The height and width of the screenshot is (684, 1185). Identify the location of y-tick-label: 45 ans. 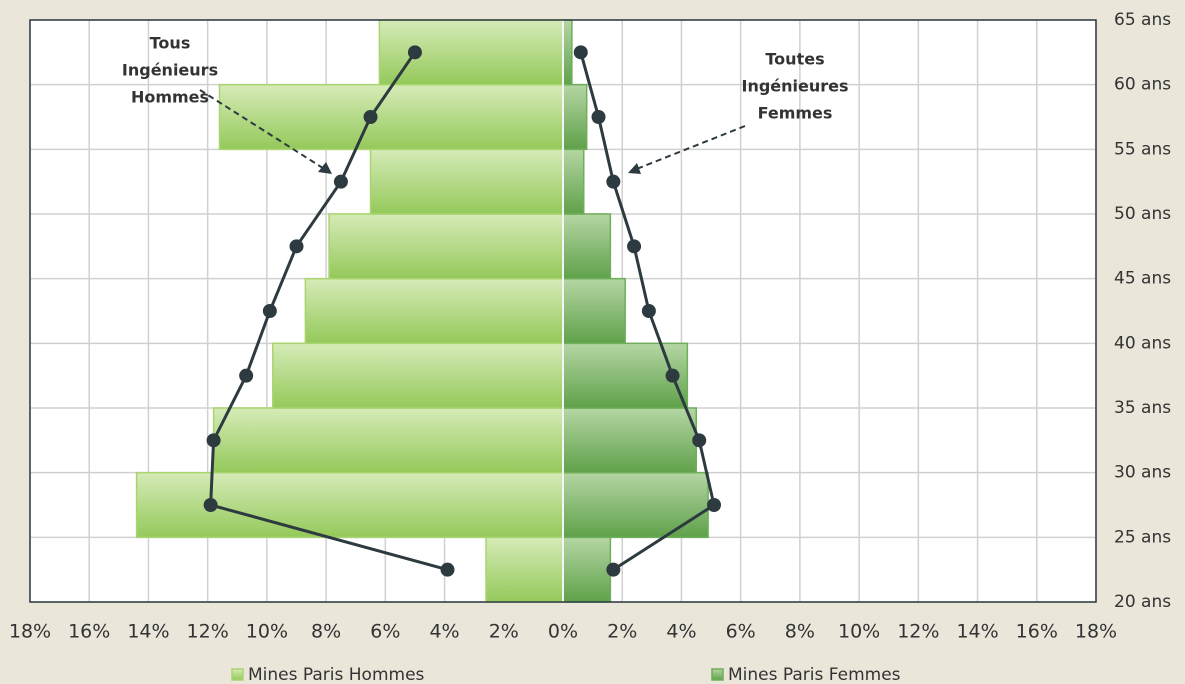
(1142, 279).